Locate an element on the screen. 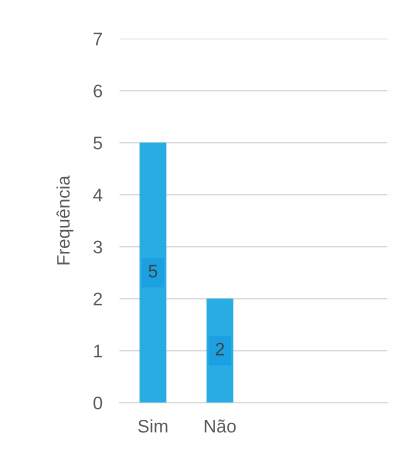 Image resolution: width=412 pixels, height=455 pixels. y-tick-label: 1 is located at coordinates (98, 351).